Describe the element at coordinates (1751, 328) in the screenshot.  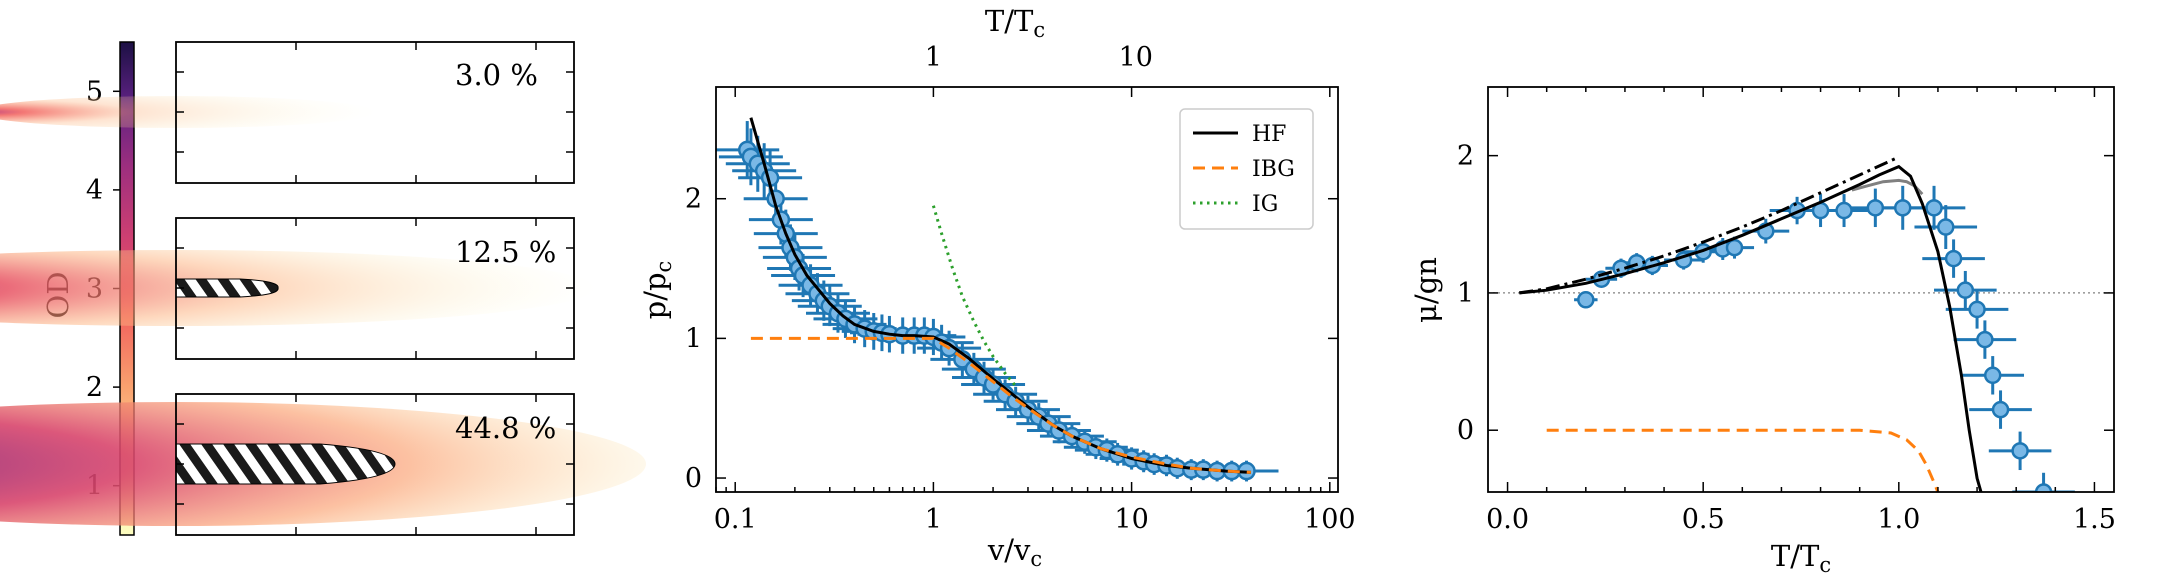
I see `series-line-hf` at that location.